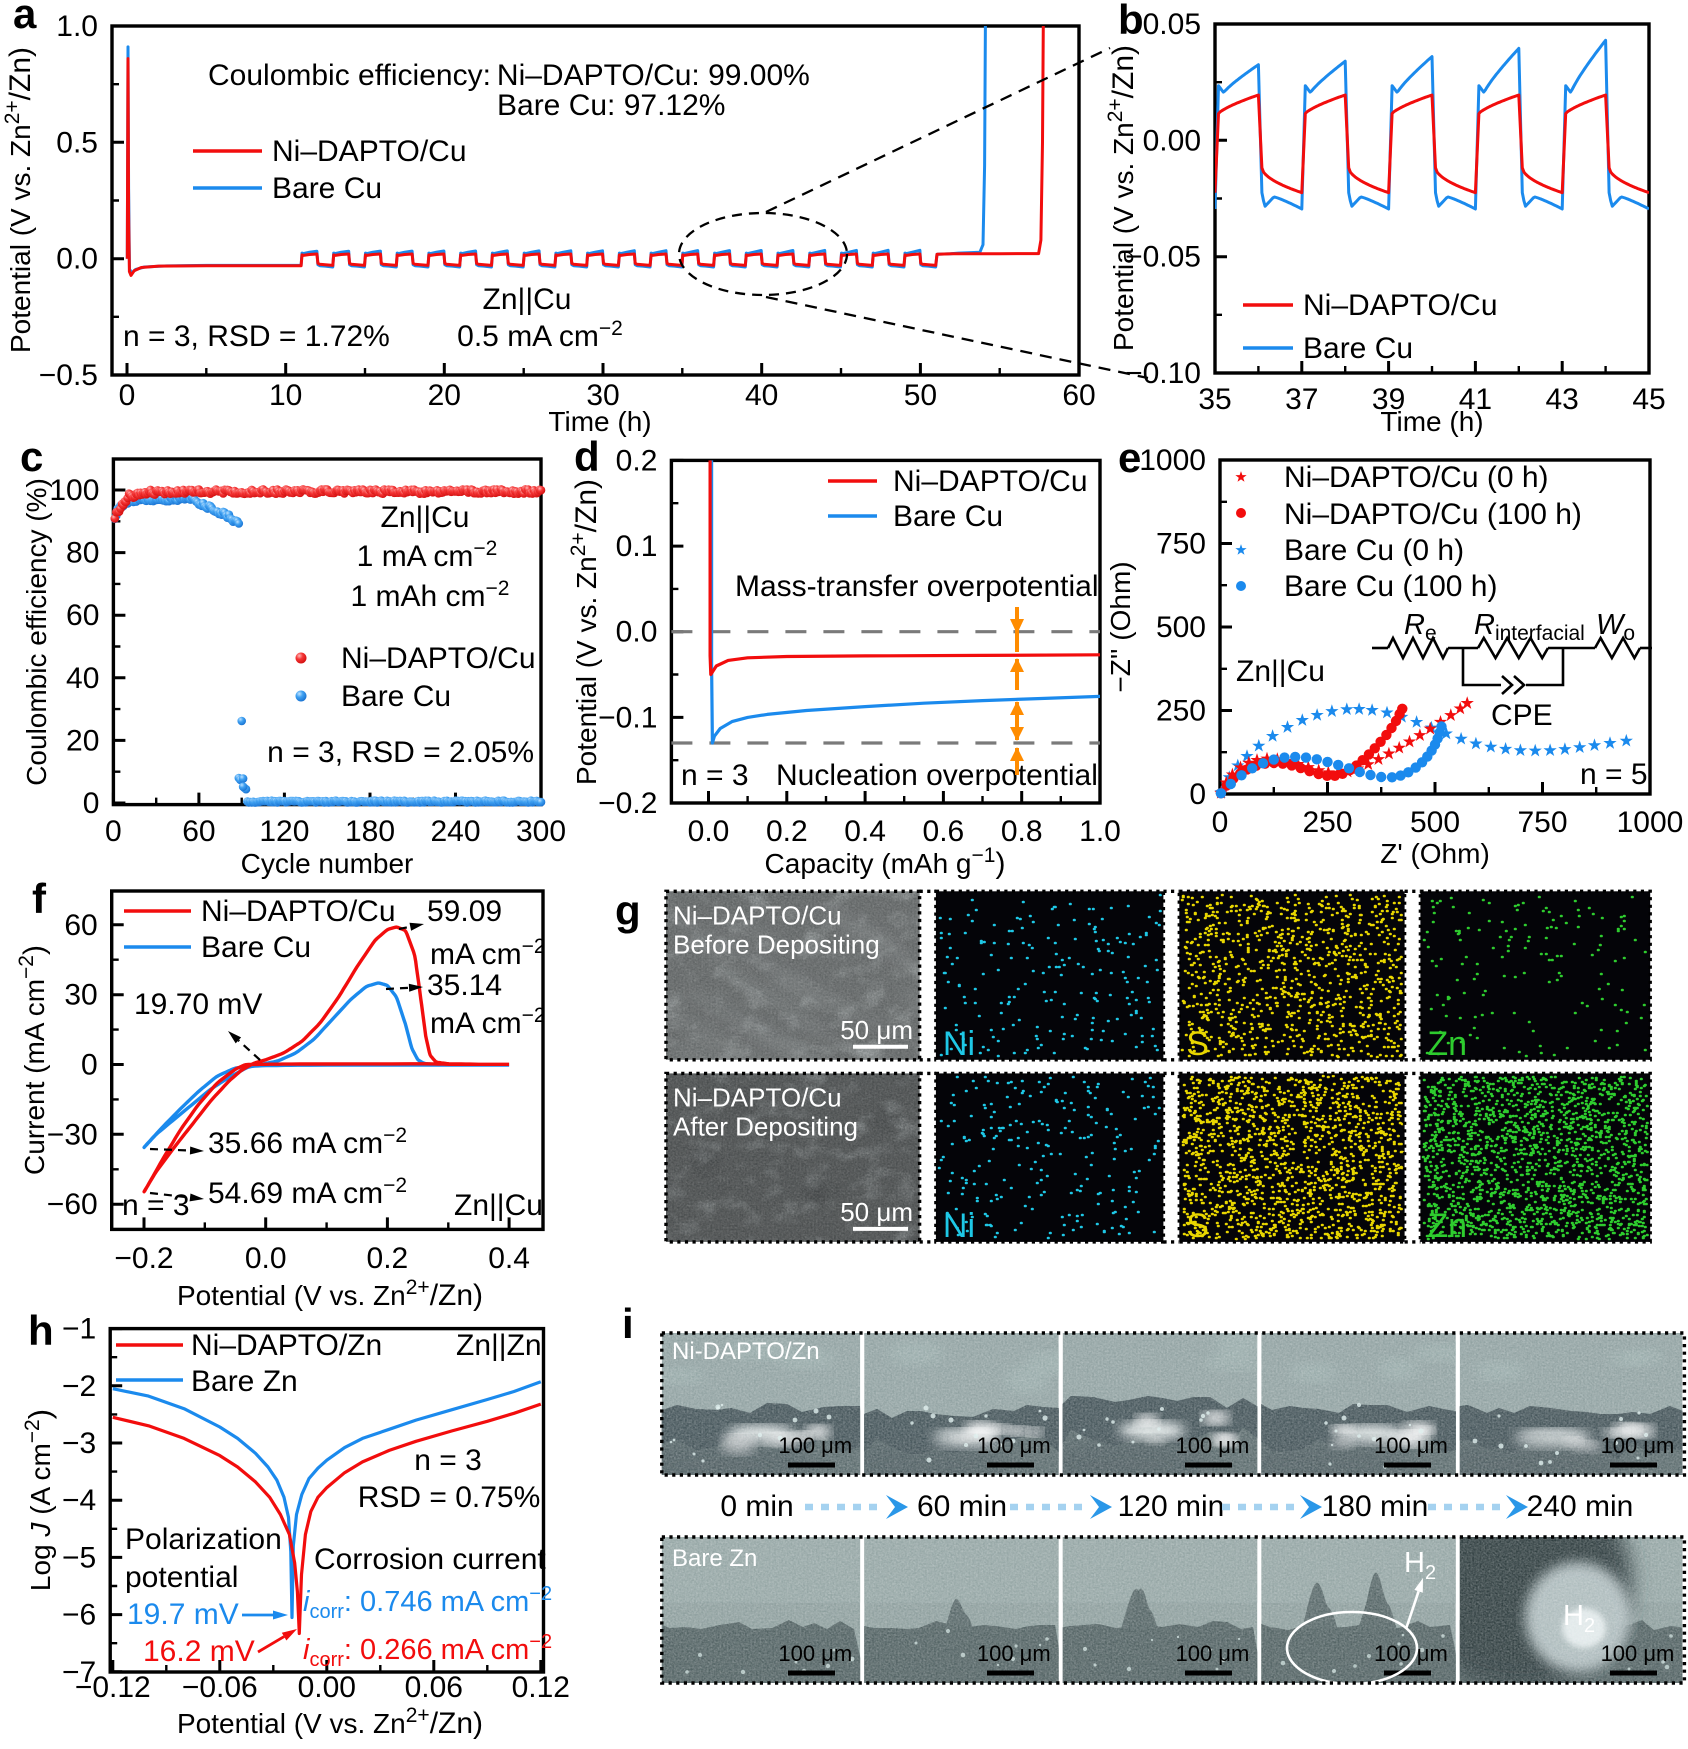 The image size is (1688, 1749). Describe the element at coordinates (611, 105) in the screenshot. I see `svg-text: Bare Cu: 97.12%` at that location.